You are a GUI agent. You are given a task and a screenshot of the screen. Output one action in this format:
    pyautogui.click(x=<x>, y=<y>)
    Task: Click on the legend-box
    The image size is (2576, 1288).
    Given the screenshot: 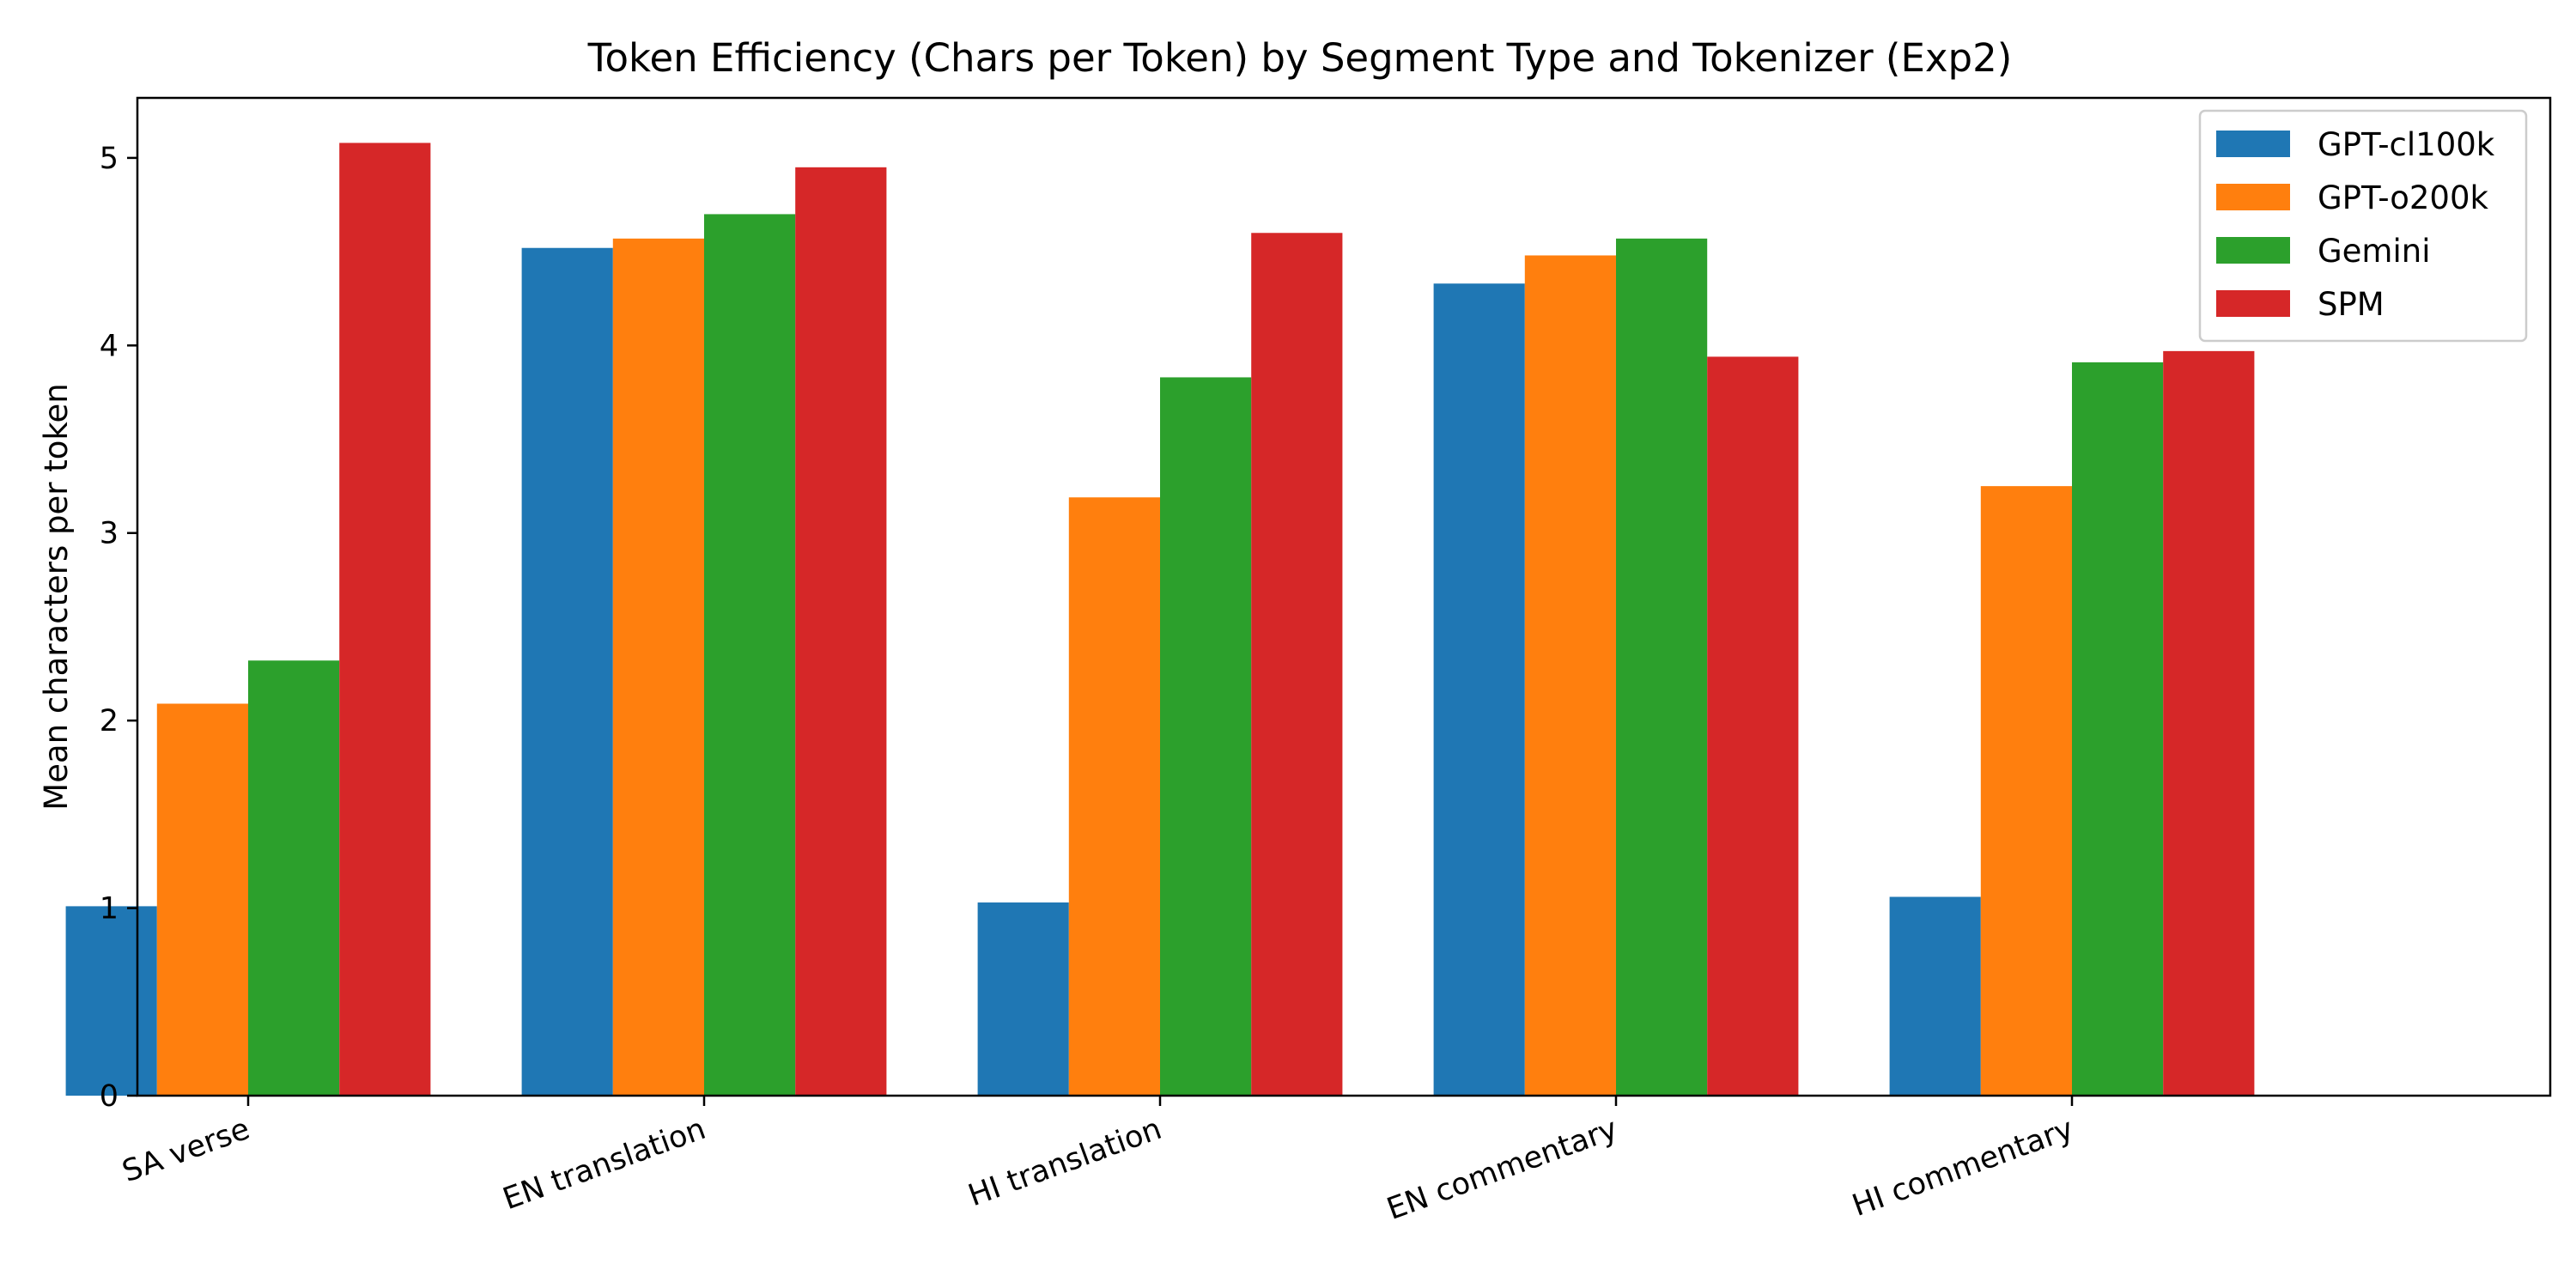 What is the action you would take?
    pyautogui.click(x=2363, y=226)
    